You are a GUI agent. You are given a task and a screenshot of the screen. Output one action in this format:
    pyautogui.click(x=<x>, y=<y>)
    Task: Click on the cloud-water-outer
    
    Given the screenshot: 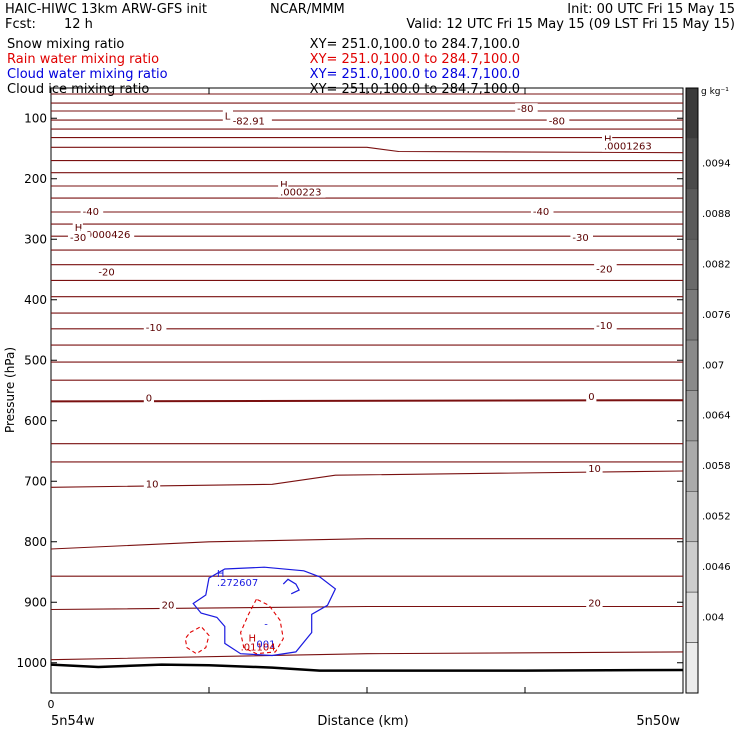 What is the action you would take?
    pyautogui.click(x=264, y=611)
    